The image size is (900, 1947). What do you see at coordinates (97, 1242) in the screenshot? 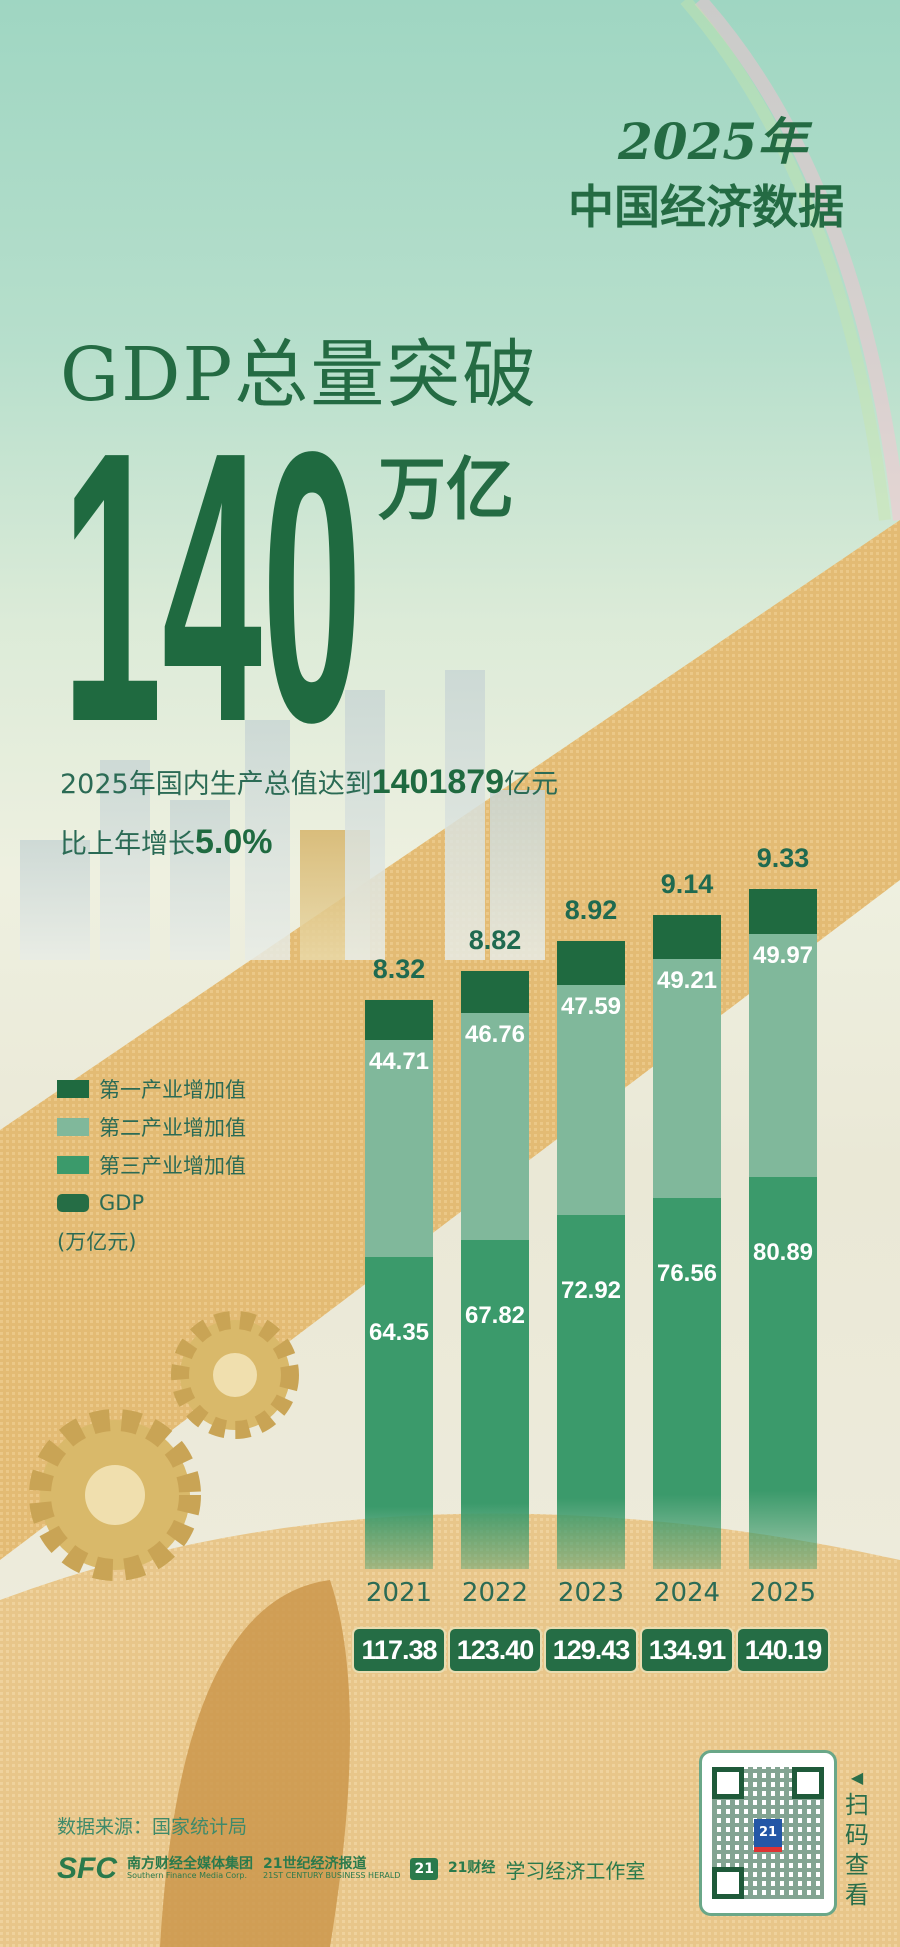
I see `legend-unit: (万亿元)` at bounding box center [97, 1242].